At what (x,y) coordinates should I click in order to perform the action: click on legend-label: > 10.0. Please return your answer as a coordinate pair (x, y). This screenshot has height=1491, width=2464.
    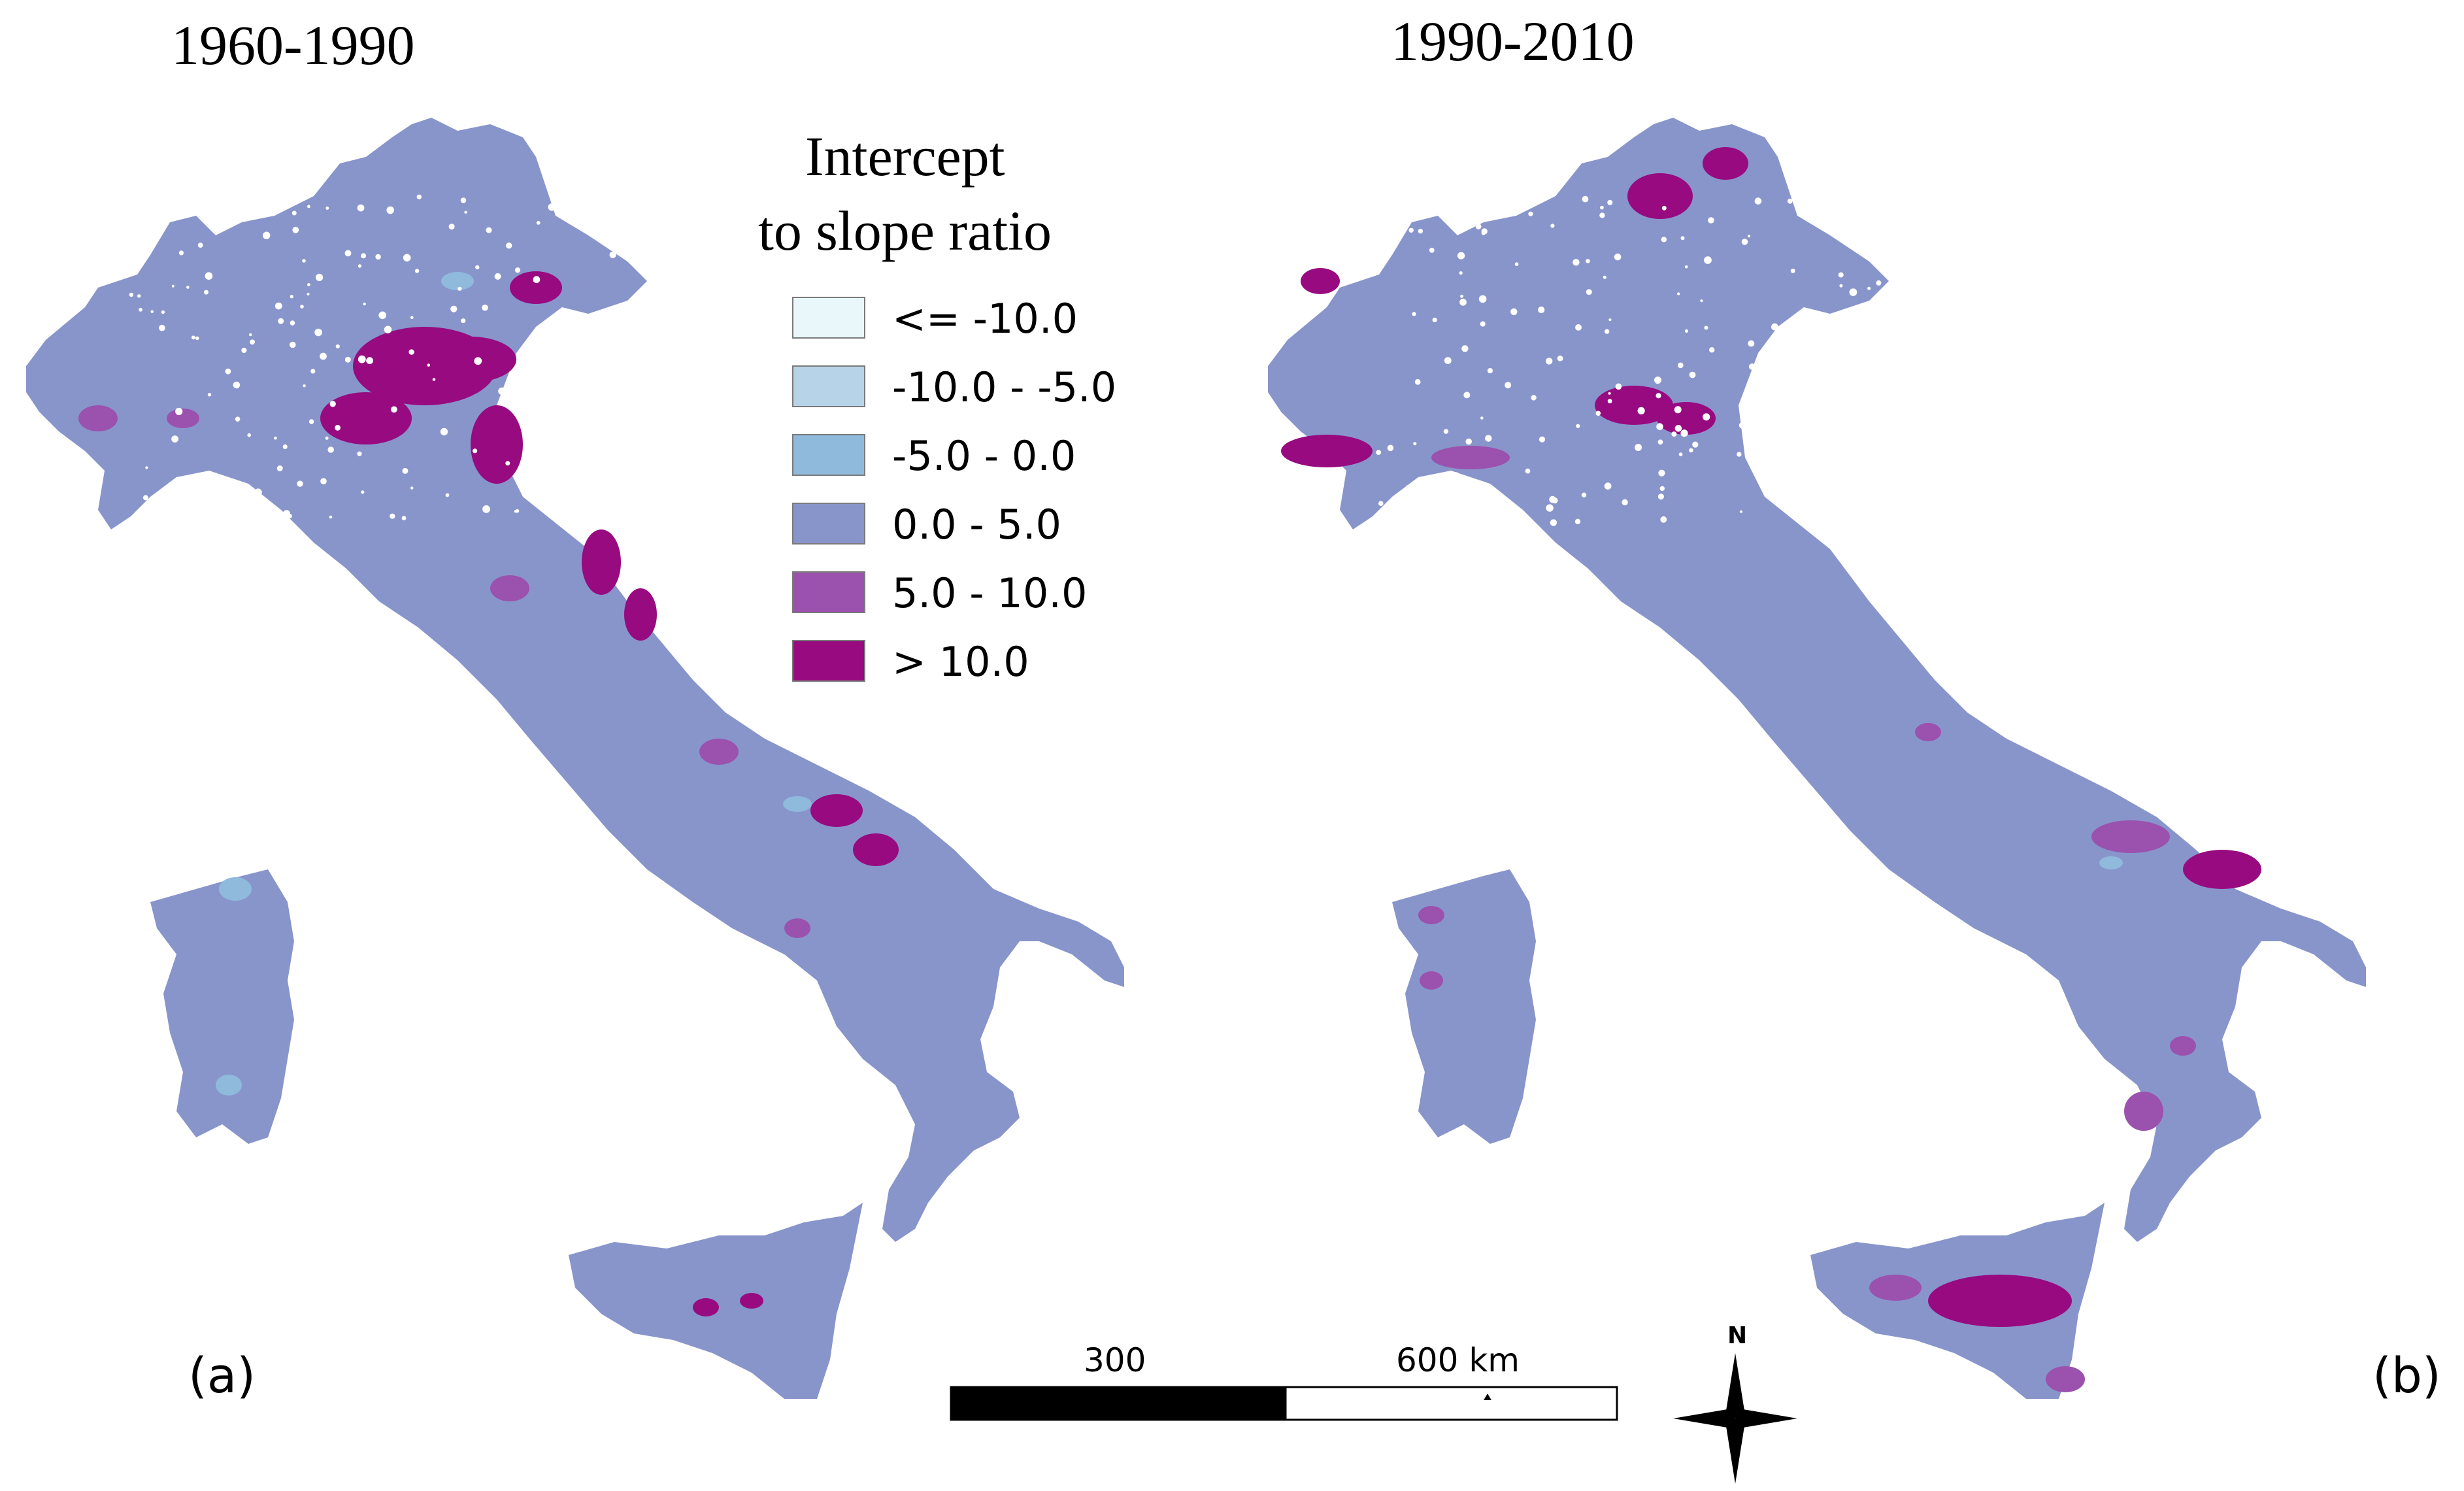
    Looking at the image, I should click on (960, 662).